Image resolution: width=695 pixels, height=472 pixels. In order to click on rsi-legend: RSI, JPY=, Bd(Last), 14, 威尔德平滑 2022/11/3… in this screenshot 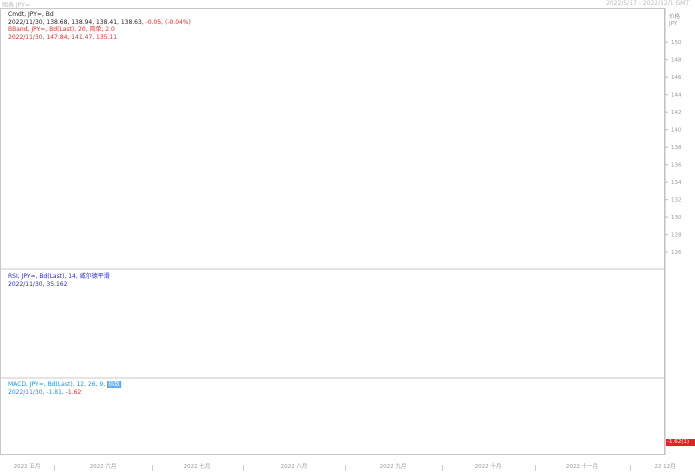, I will do `click(59, 280)`.